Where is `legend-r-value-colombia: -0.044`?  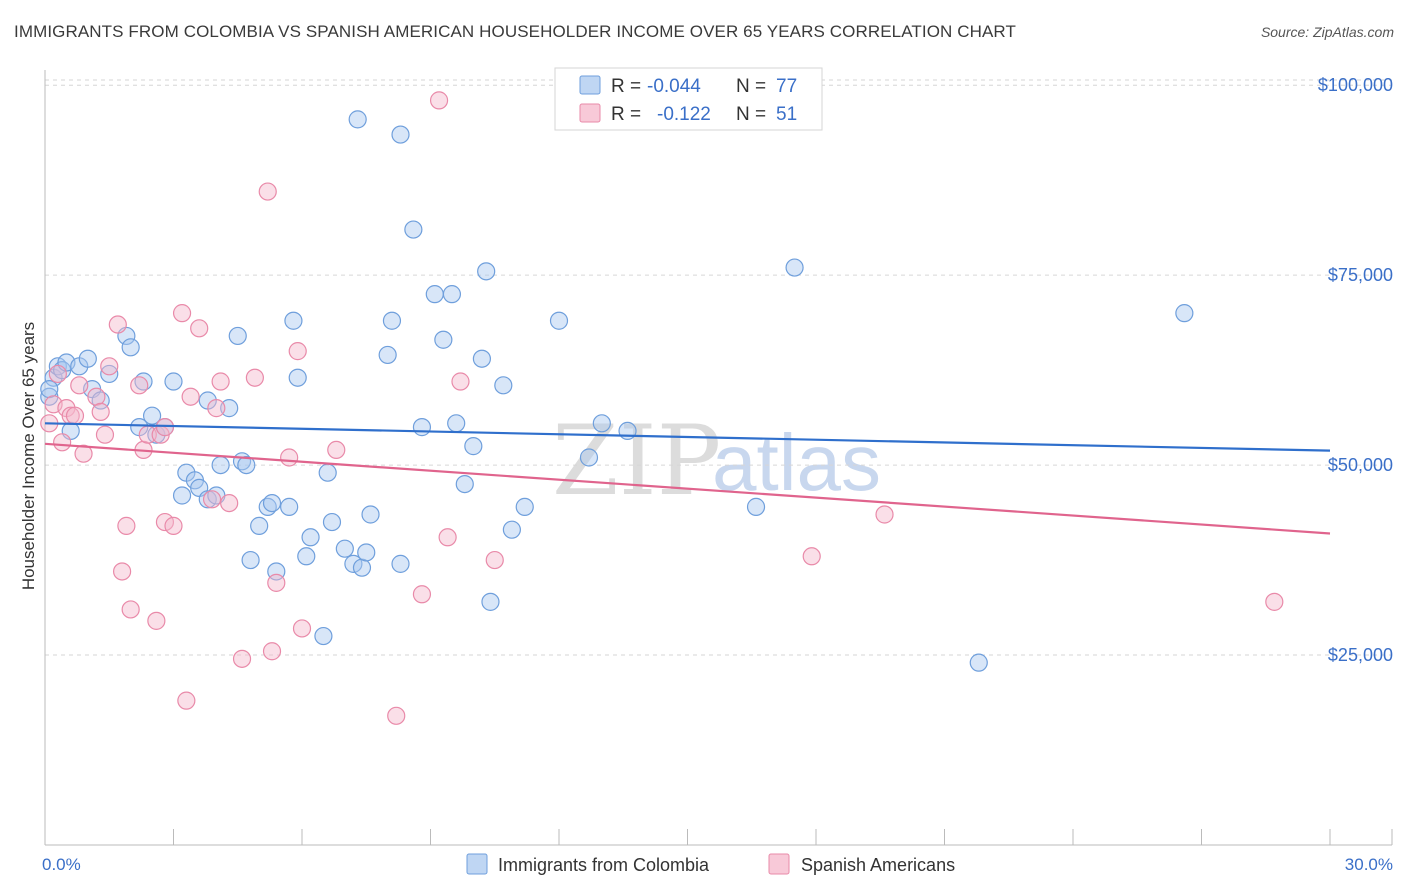
legend-r-value-colombia: -0.044 is located at coordinates (674, 86).